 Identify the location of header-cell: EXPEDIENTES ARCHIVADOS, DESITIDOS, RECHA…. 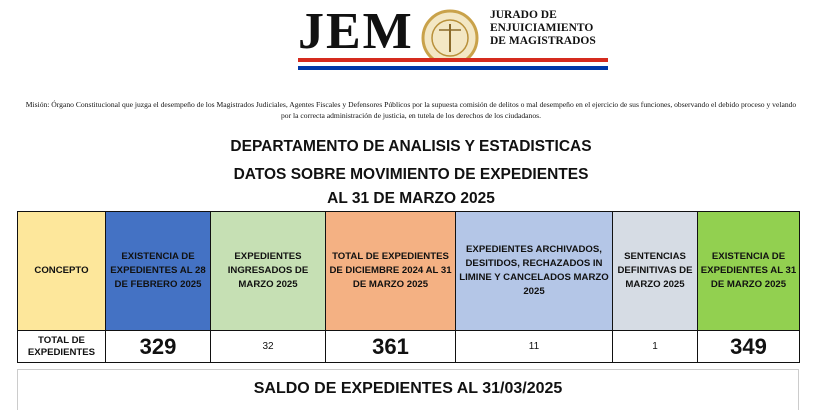
(534, 271).